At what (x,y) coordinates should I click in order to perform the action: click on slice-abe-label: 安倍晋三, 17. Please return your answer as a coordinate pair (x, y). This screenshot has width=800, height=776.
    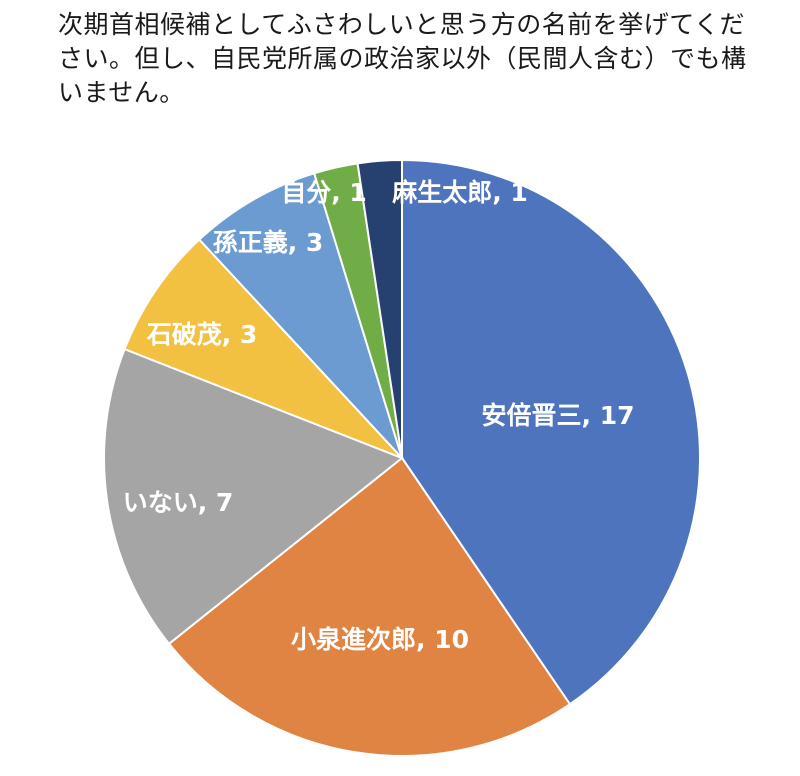
    Looking at the image, I should click on (558, 415).